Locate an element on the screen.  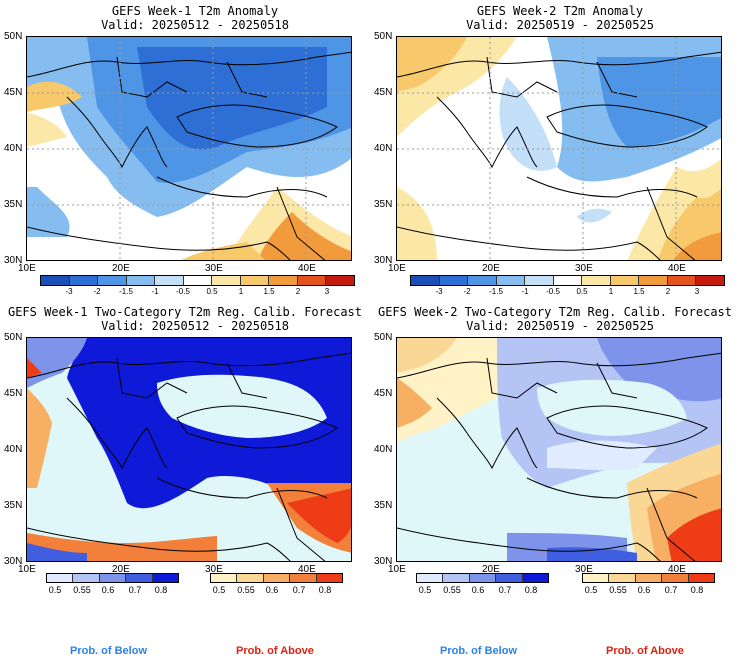
cbar1-l1: -2 is located at coordinates (97, 291).